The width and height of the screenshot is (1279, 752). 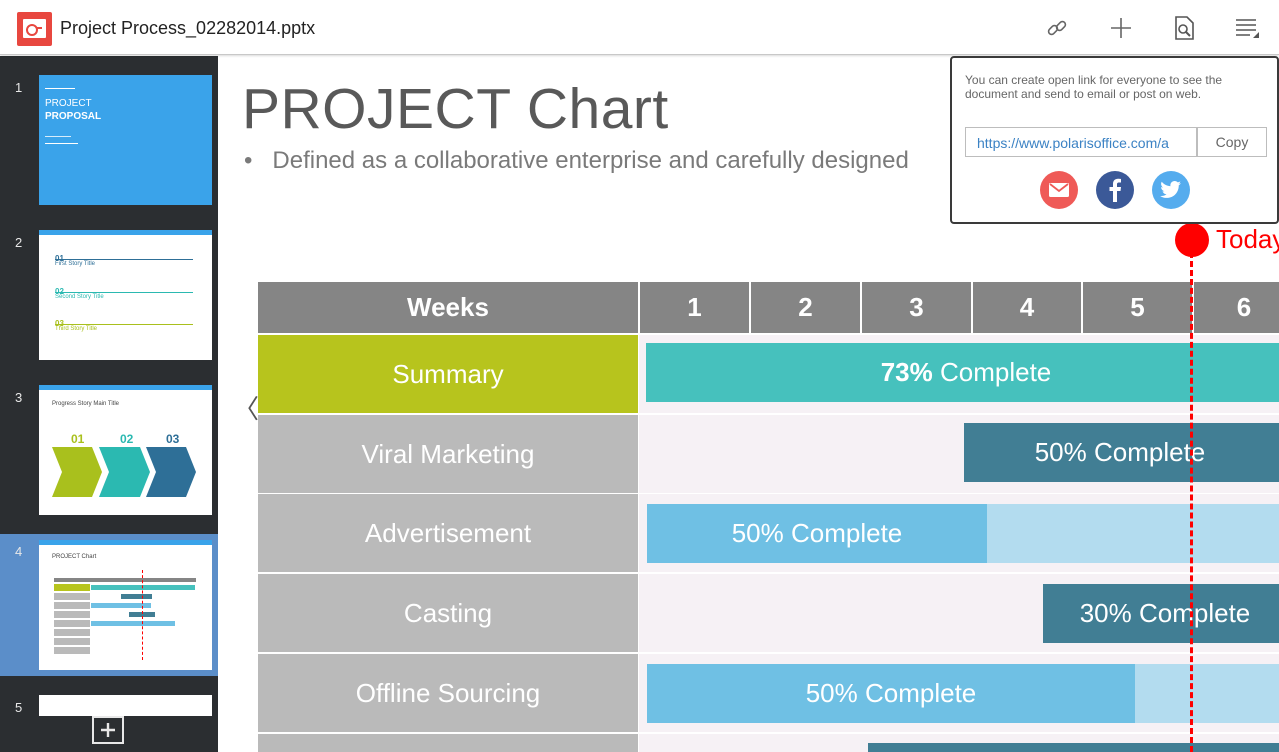 I want to click on thumbnail-image: PROJECT PROPOSAL, so click(x=125, y=140).